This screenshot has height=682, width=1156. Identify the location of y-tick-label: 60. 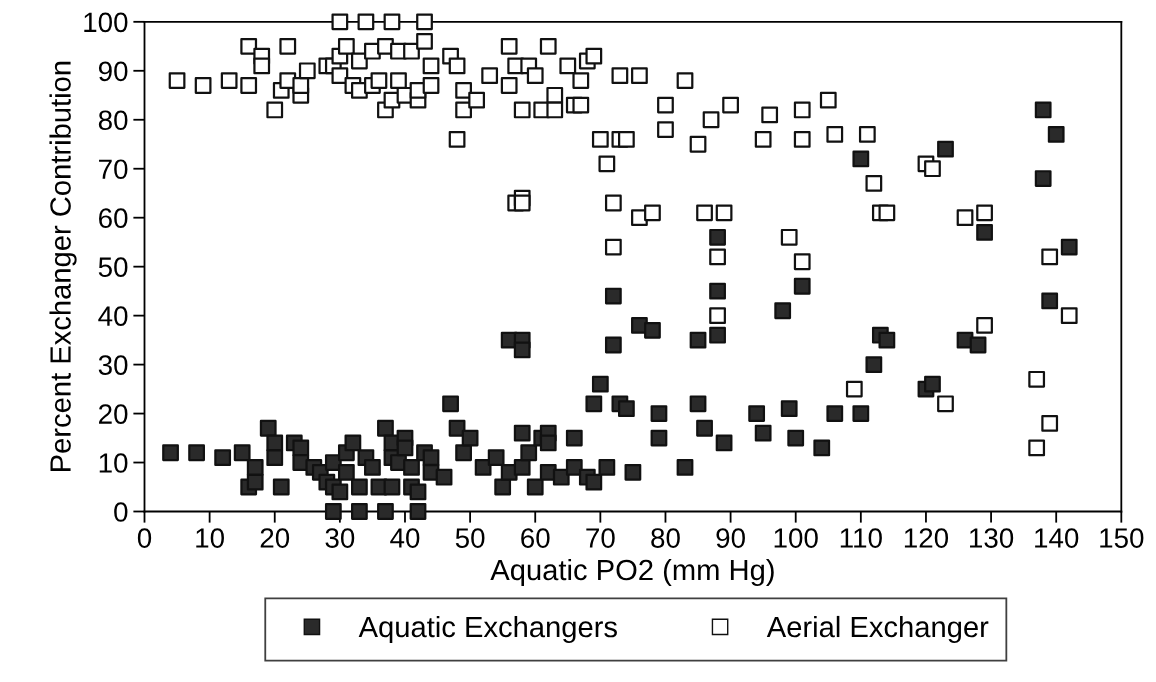
(113, 218).